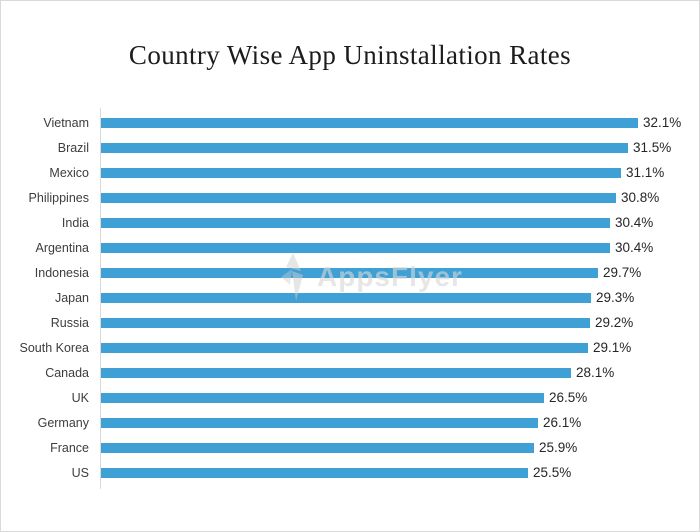 The height and width of the screenshot is (532, 700). I want to click on bar-track: 26.5%, so click(394, 397).